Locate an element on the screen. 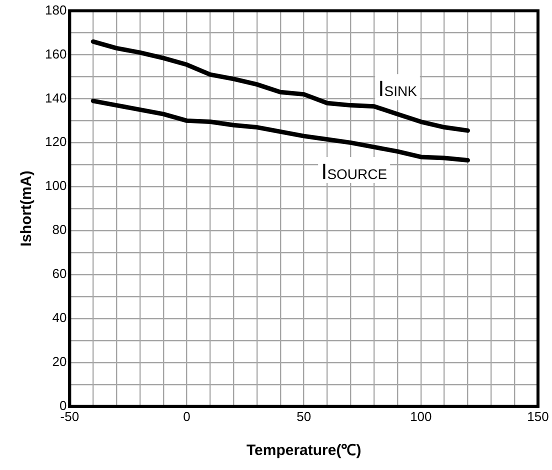  y-tick-label: 40 is located at coordinates (59, 318).